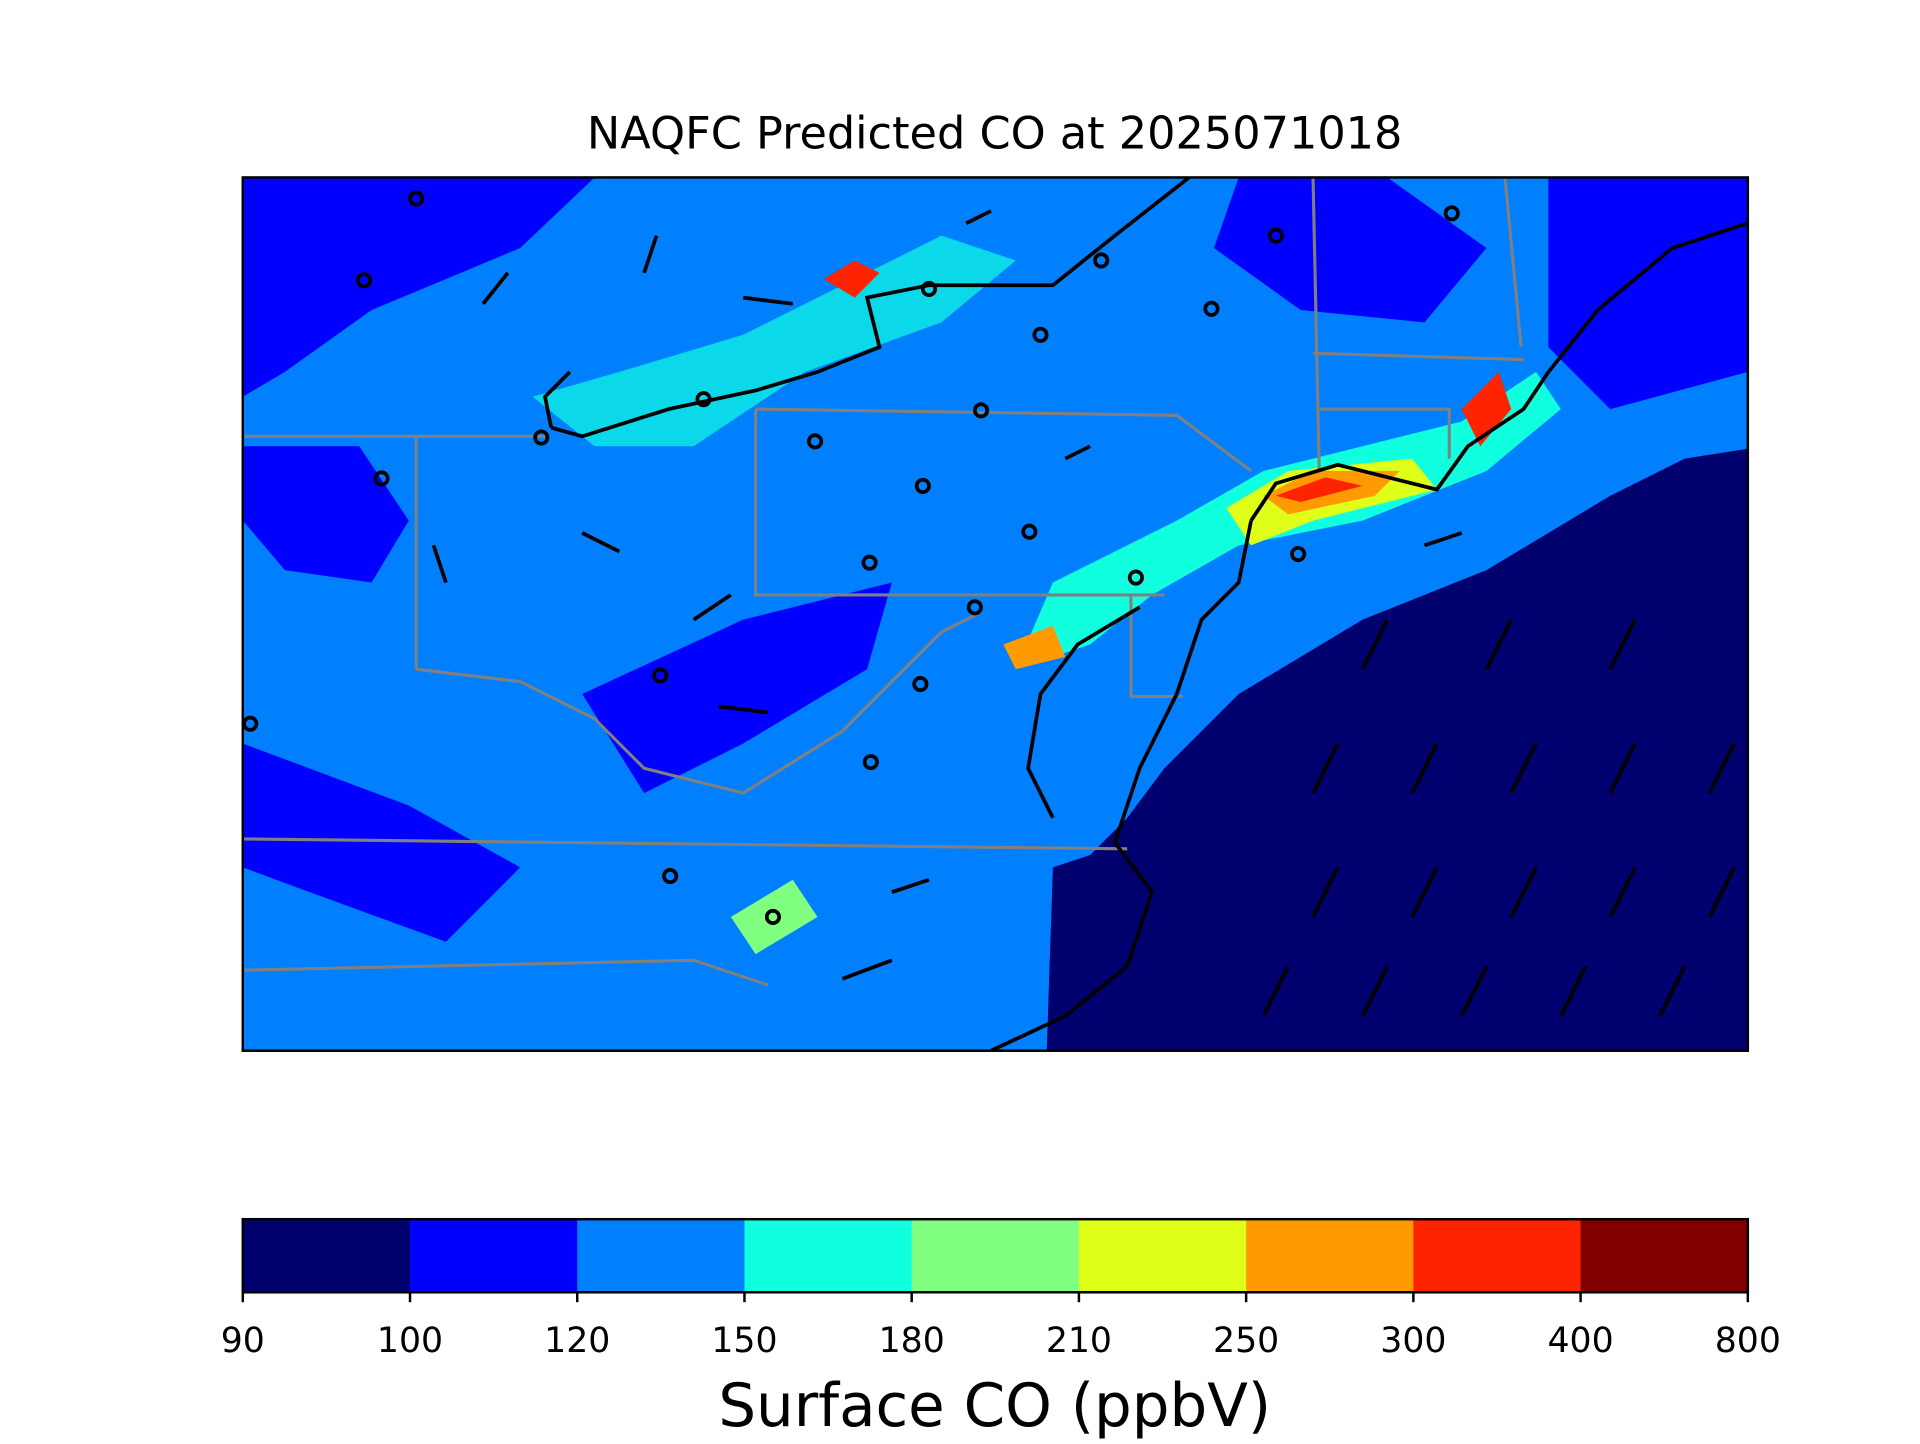 This screenshot has width=1920, height=1444. I want to click on colorbar-tick-label: 120, so click(577, 1341).